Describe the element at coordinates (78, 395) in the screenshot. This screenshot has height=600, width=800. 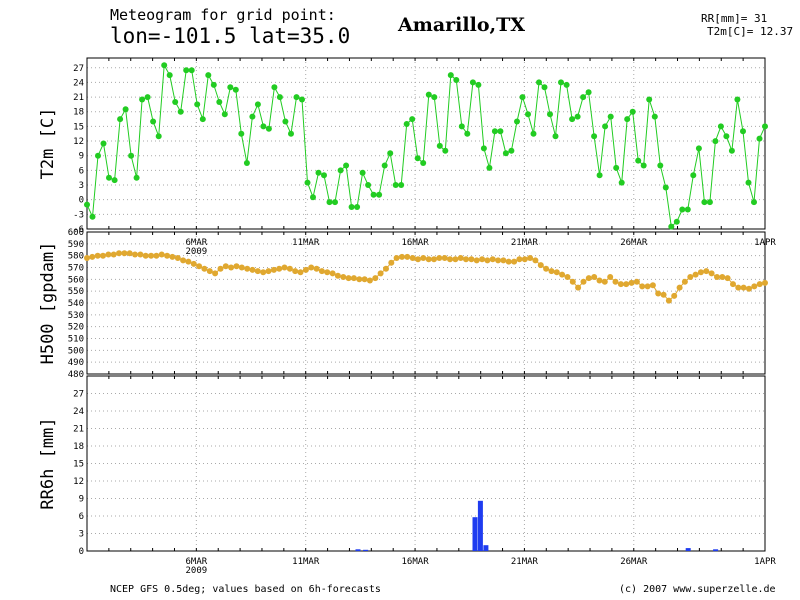
I see `y-tick-label: 27` at that location.